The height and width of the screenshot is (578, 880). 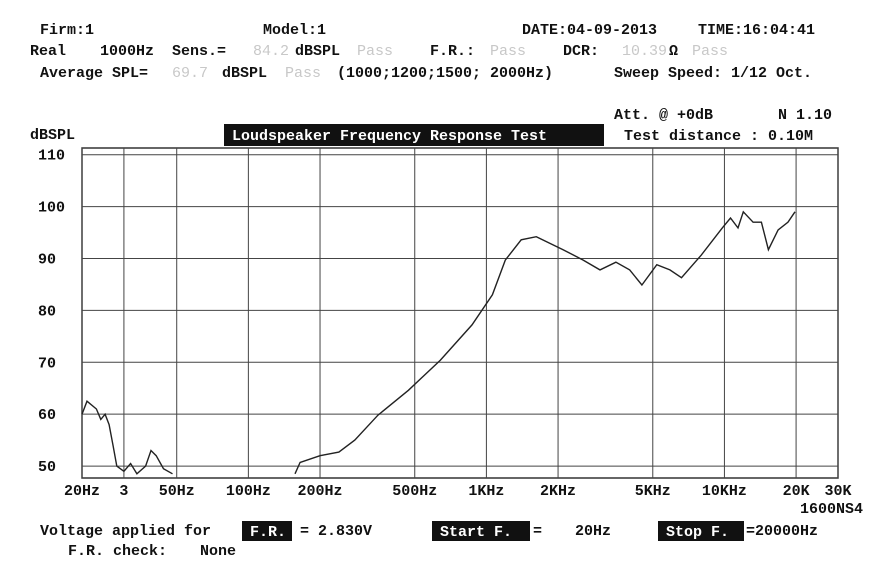 What do you see at coordinates (248, 491) in the screenshot?
I see `x-tick-label: 100Hz` at bounding box center [248, 491].